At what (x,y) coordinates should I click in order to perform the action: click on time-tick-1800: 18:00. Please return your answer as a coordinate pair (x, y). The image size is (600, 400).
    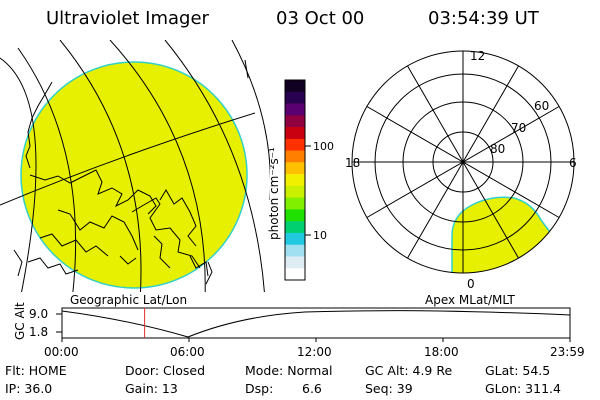
    Looking at the image, I should click on (441, 352).